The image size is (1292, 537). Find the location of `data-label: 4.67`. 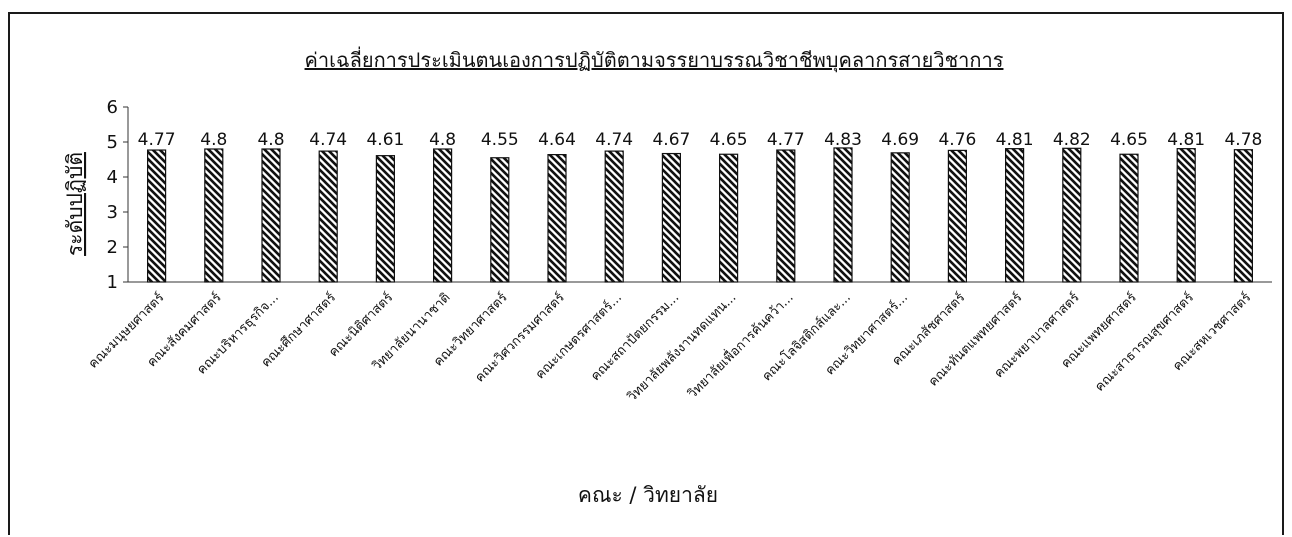

data-label: 4.67 is located at coordinates (671, 140).